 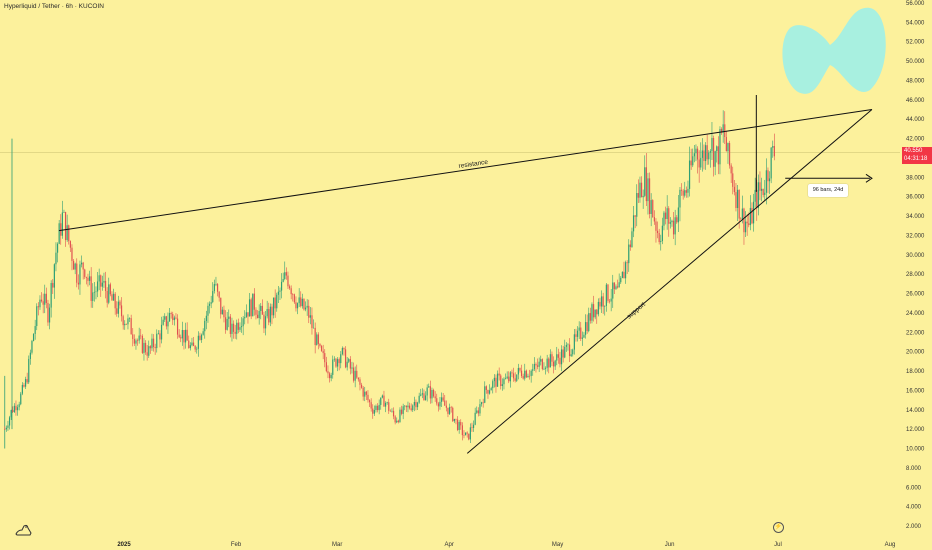 I want to click on y-tick-label: 56.000, so click(x=915, y=4).